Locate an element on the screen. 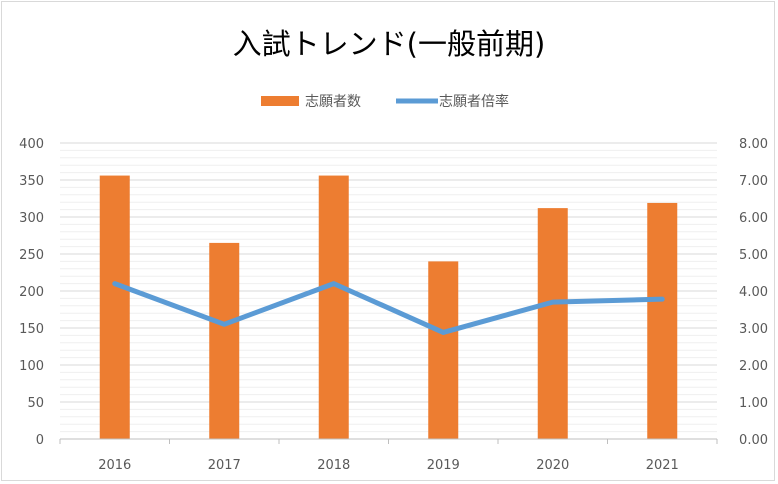  bar-2020 is located at coordinates (552, 323).